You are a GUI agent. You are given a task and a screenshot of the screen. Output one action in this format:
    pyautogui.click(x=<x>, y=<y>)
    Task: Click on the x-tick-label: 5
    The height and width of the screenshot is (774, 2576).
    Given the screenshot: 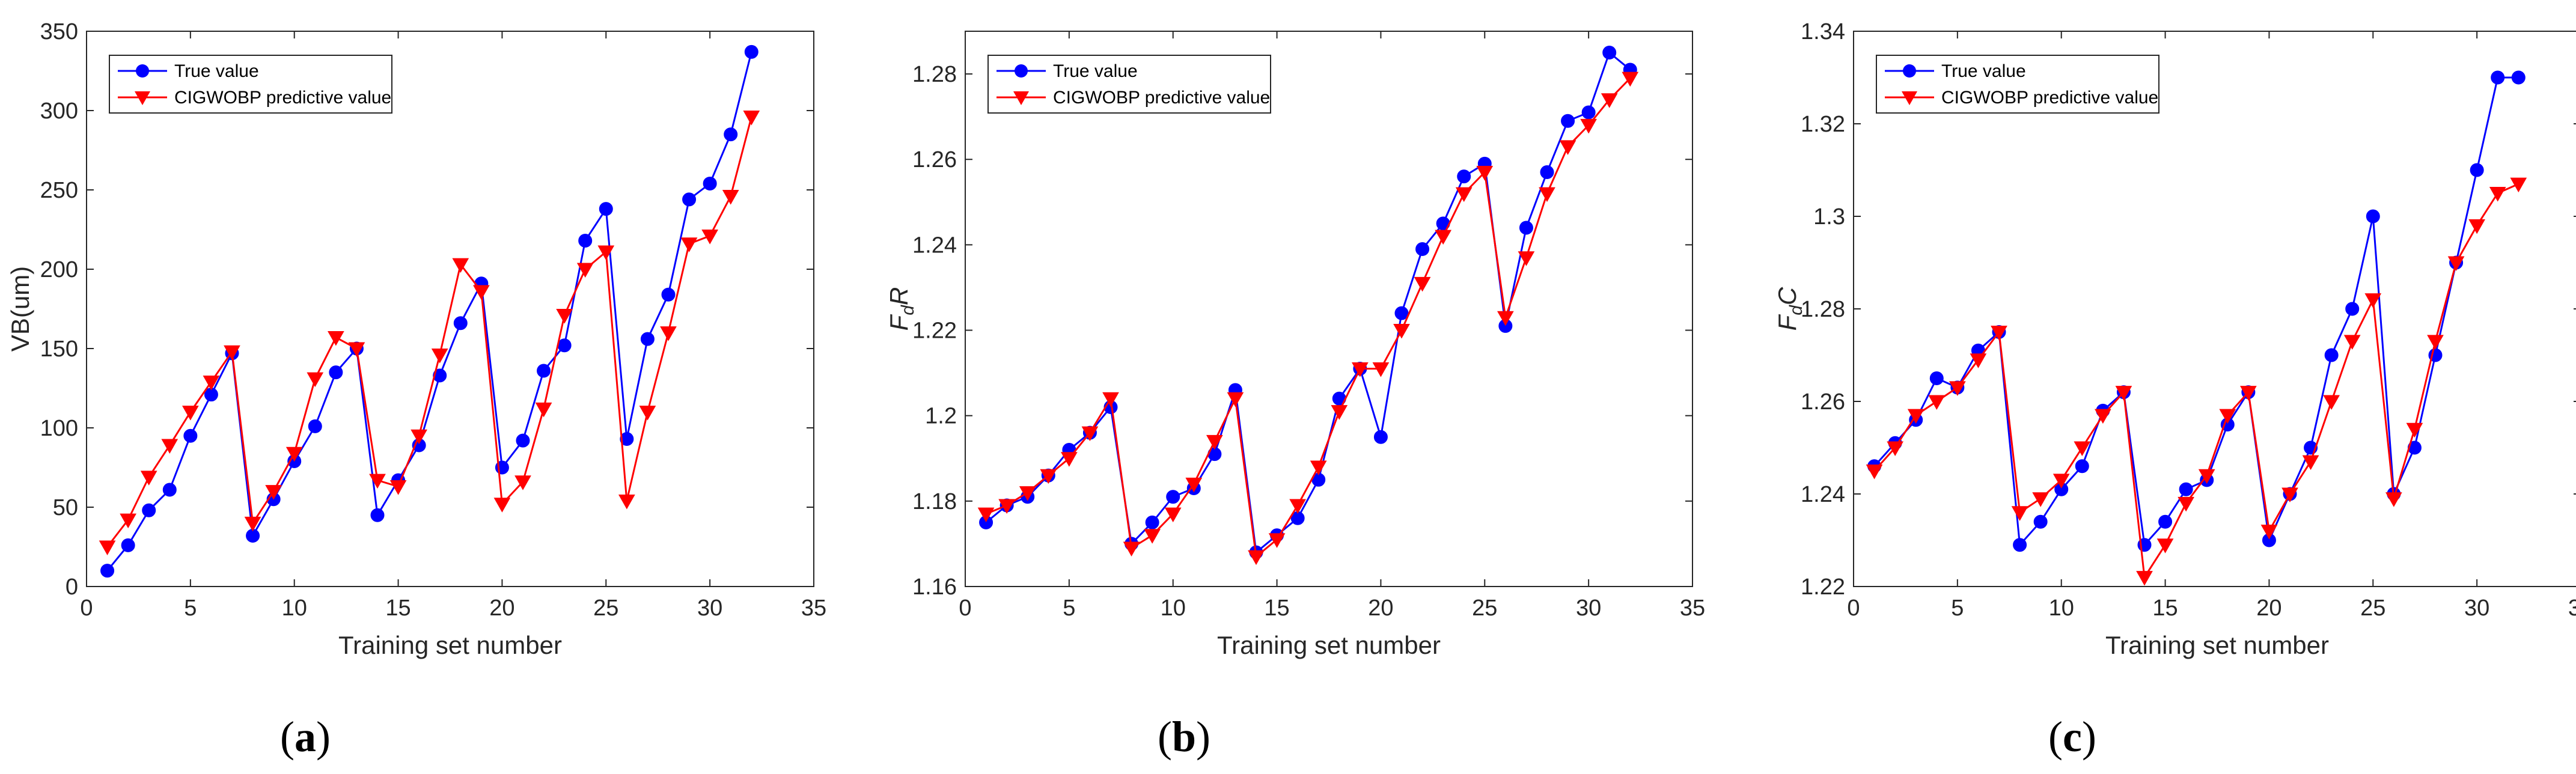 What is the action you would take?
    pyautogui.click(x=1957, y=608)
    